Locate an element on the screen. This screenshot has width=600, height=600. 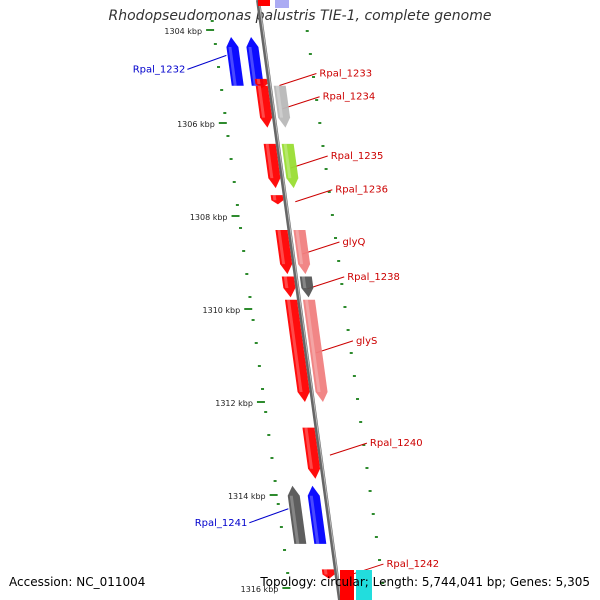
scale-label: 1304 kbp is located at coordinates (183, 31).